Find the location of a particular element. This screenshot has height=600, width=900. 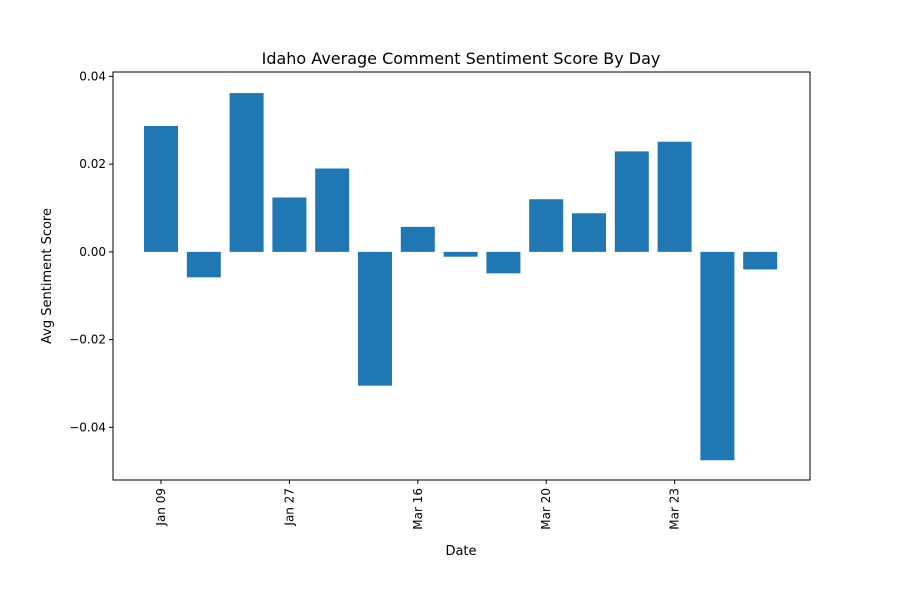

x-tick-label: Mar 20 is located at coordinates (546, 509).